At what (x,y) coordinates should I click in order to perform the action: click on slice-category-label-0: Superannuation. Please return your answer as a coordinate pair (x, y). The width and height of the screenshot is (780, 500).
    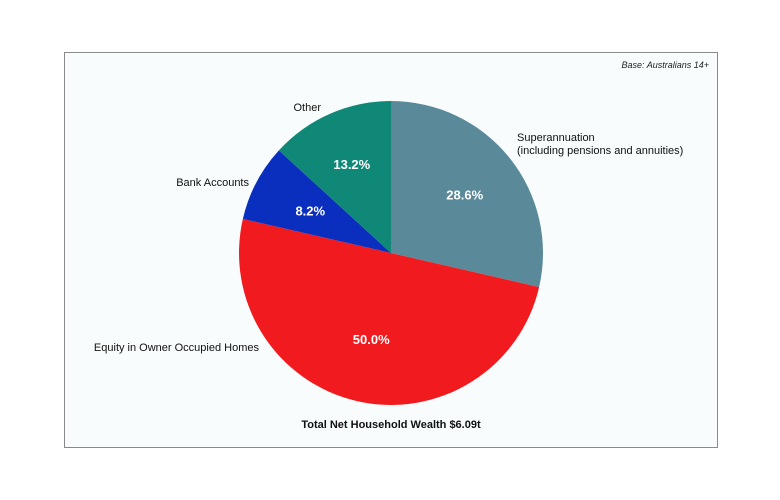
    Looking at the image, I should click on (556, 138).